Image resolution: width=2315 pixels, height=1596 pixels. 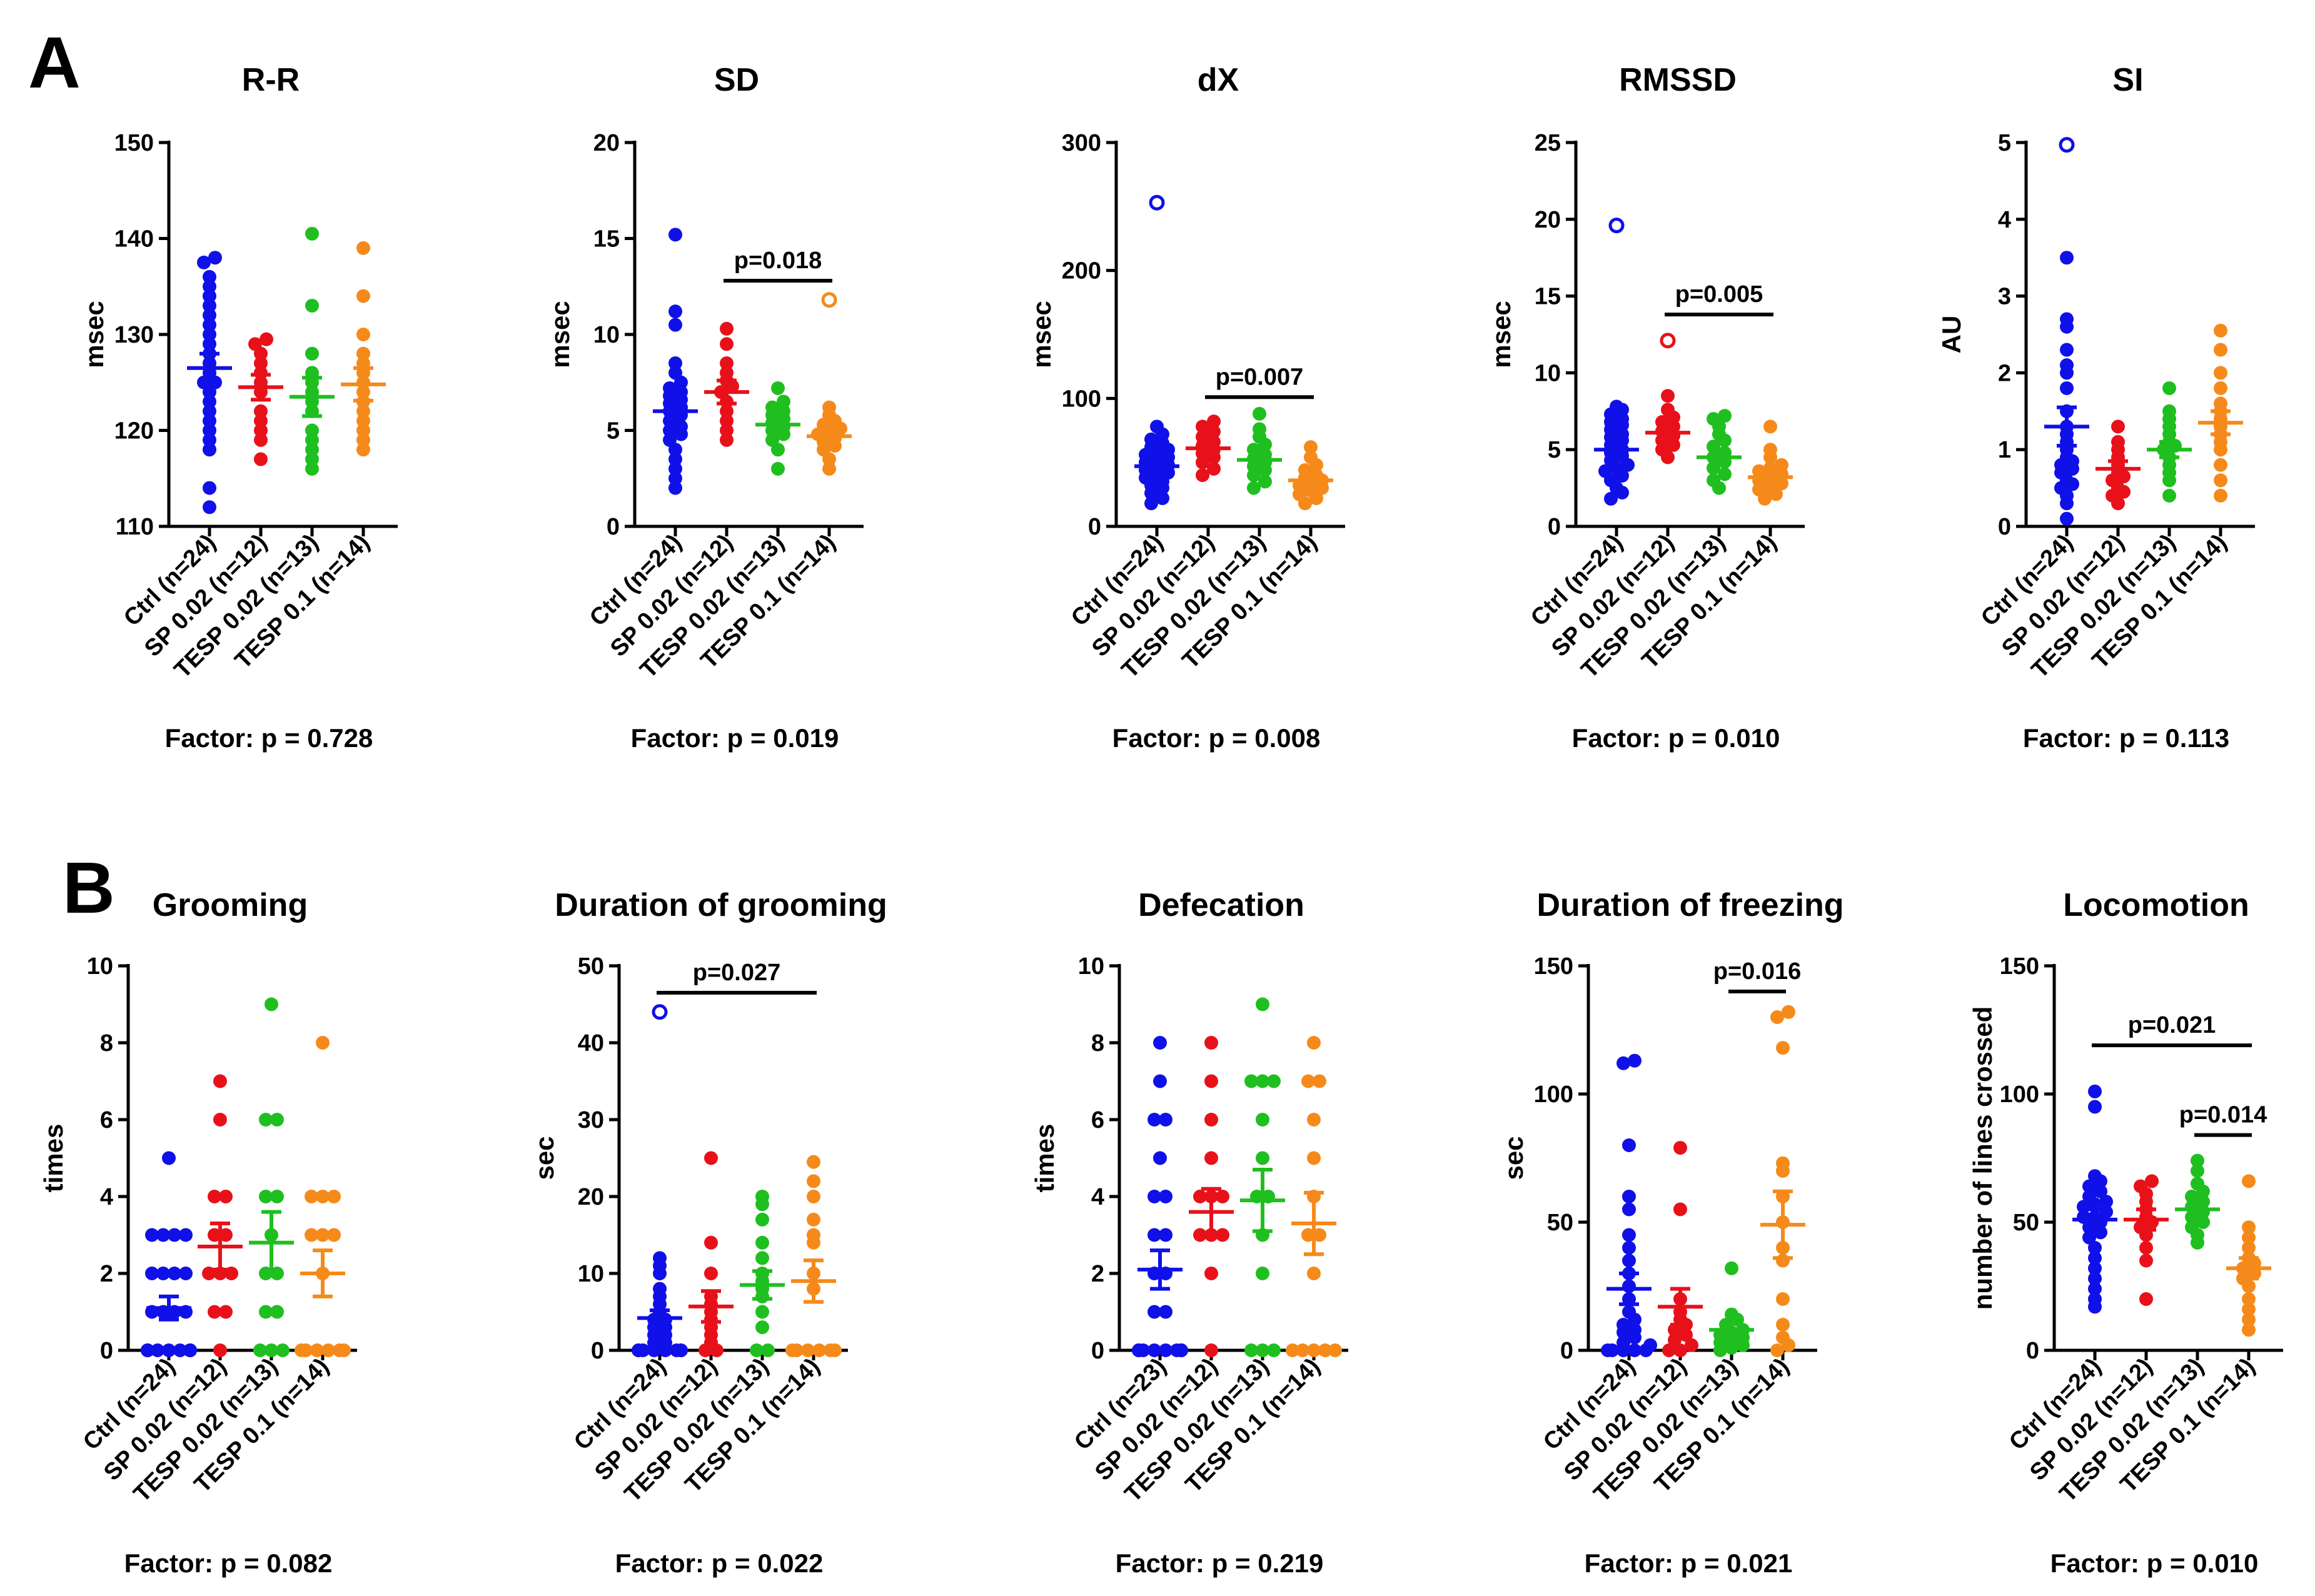 I want to click on y-tick-label: 130, so click(x=134, y=335).